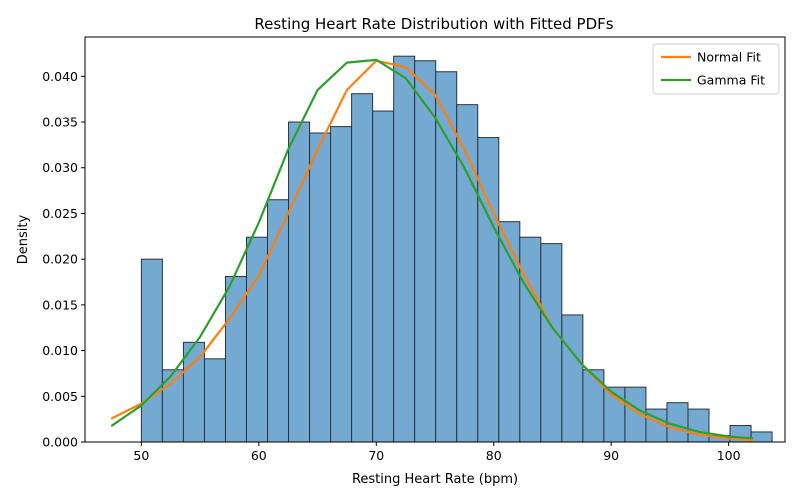 The image size is (800, 500). Describe the element at coordinates (437, 452) in the screenshot. I see `x-axis-ticks: 50 60 70 80 90 100` at that location.